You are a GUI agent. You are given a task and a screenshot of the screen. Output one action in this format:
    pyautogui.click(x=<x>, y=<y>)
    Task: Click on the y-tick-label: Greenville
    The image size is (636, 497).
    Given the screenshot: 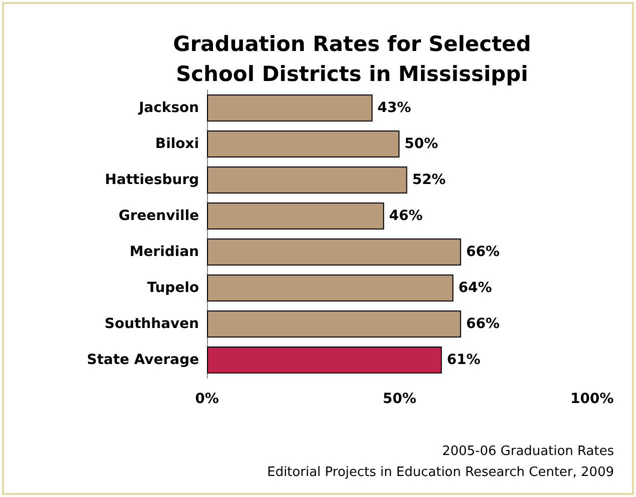 What is the action you would take?
    pyautogui.click(x=158, y=216)
    